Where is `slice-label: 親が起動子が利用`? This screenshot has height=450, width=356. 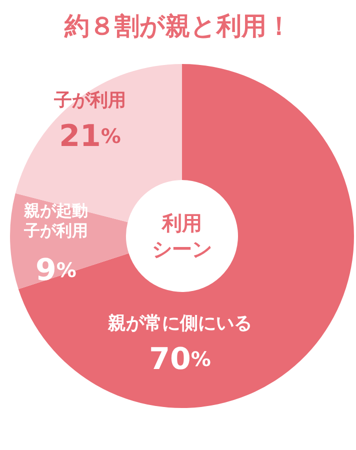
slice-label: 親が起動子が利用 is located at coordinates (55, 220).